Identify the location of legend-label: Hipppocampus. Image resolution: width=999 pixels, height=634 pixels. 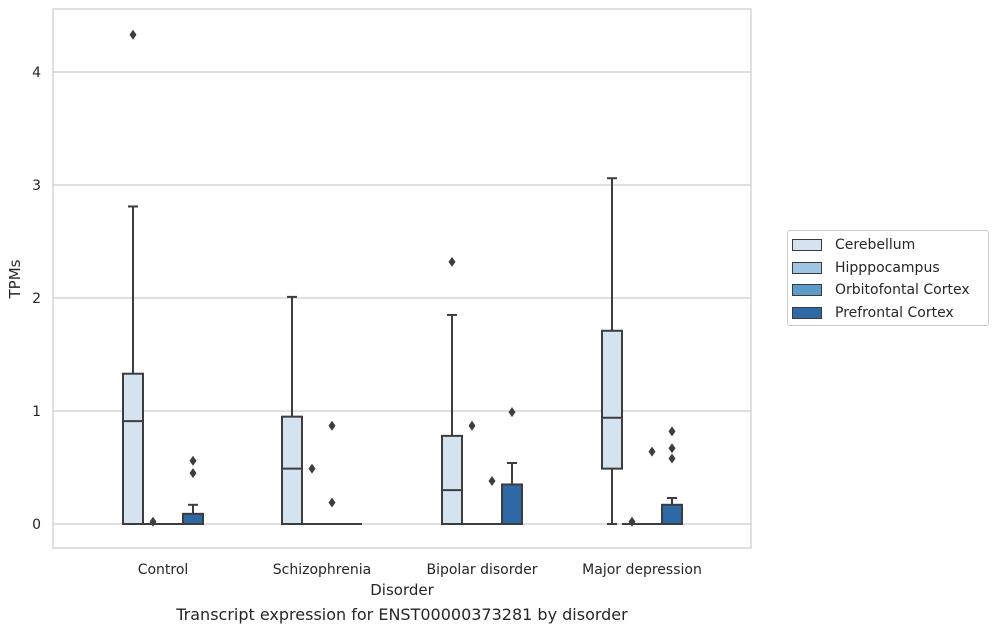
(887, 267).